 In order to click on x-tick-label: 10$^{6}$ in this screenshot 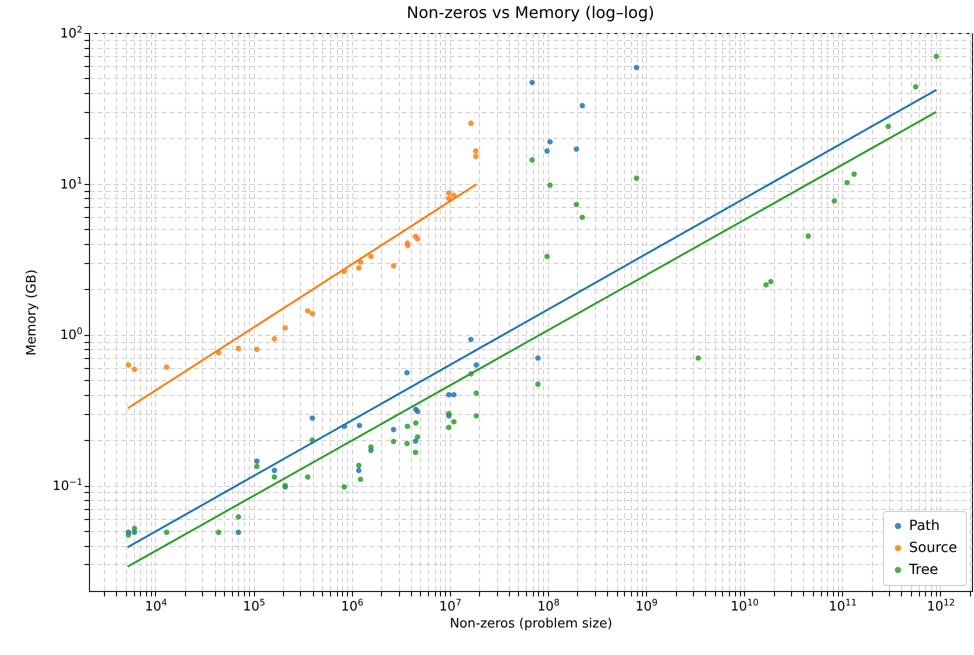, I will do `click(352, 606)`.